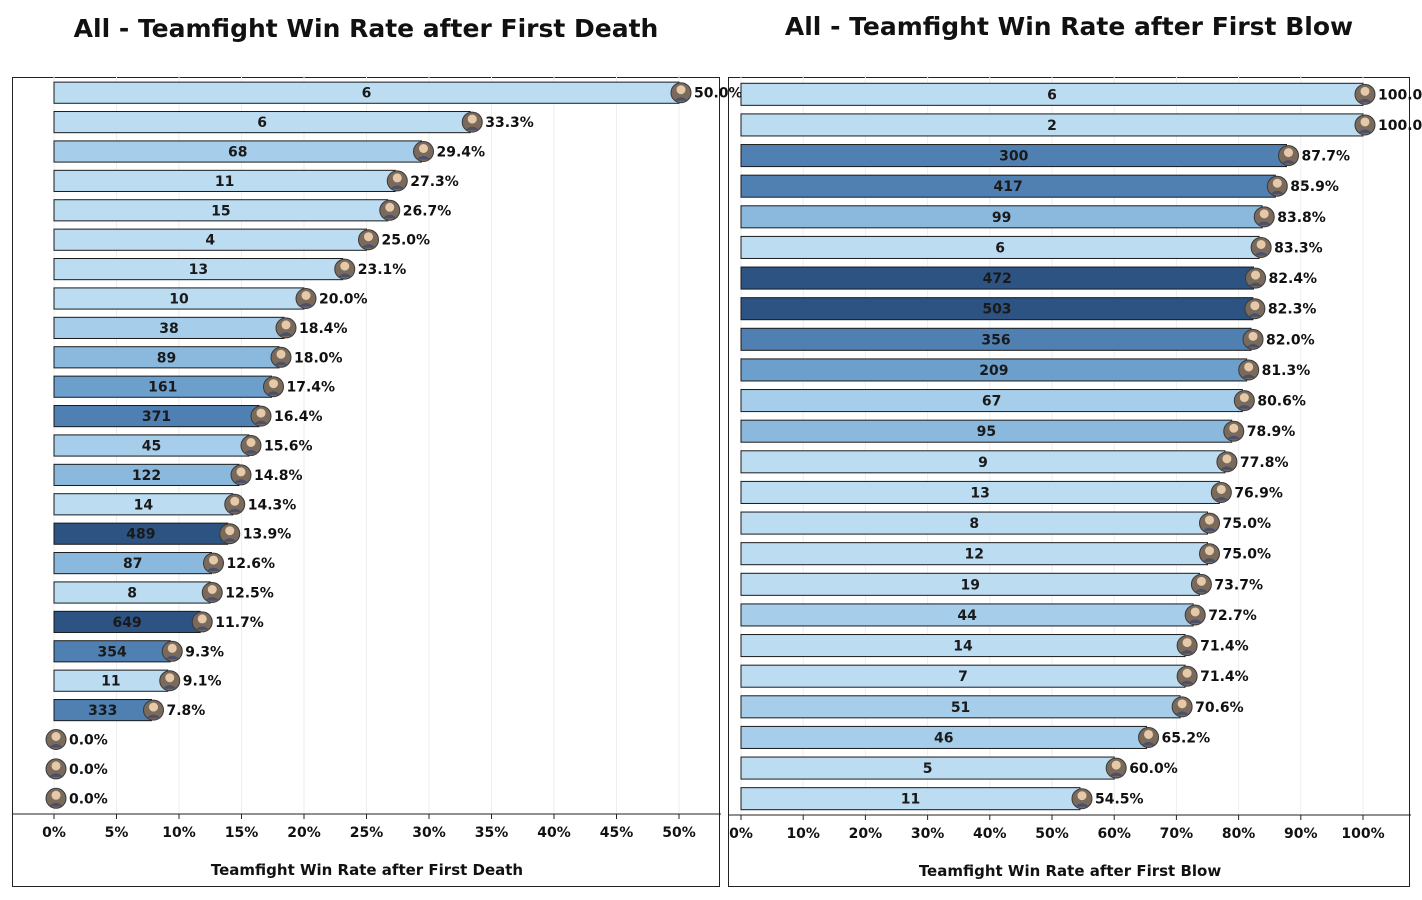 This screenshot has height=900, width=1422. I want to click on x-axis-label: Teamfight Win Rate after First Death, so click(367, 870).